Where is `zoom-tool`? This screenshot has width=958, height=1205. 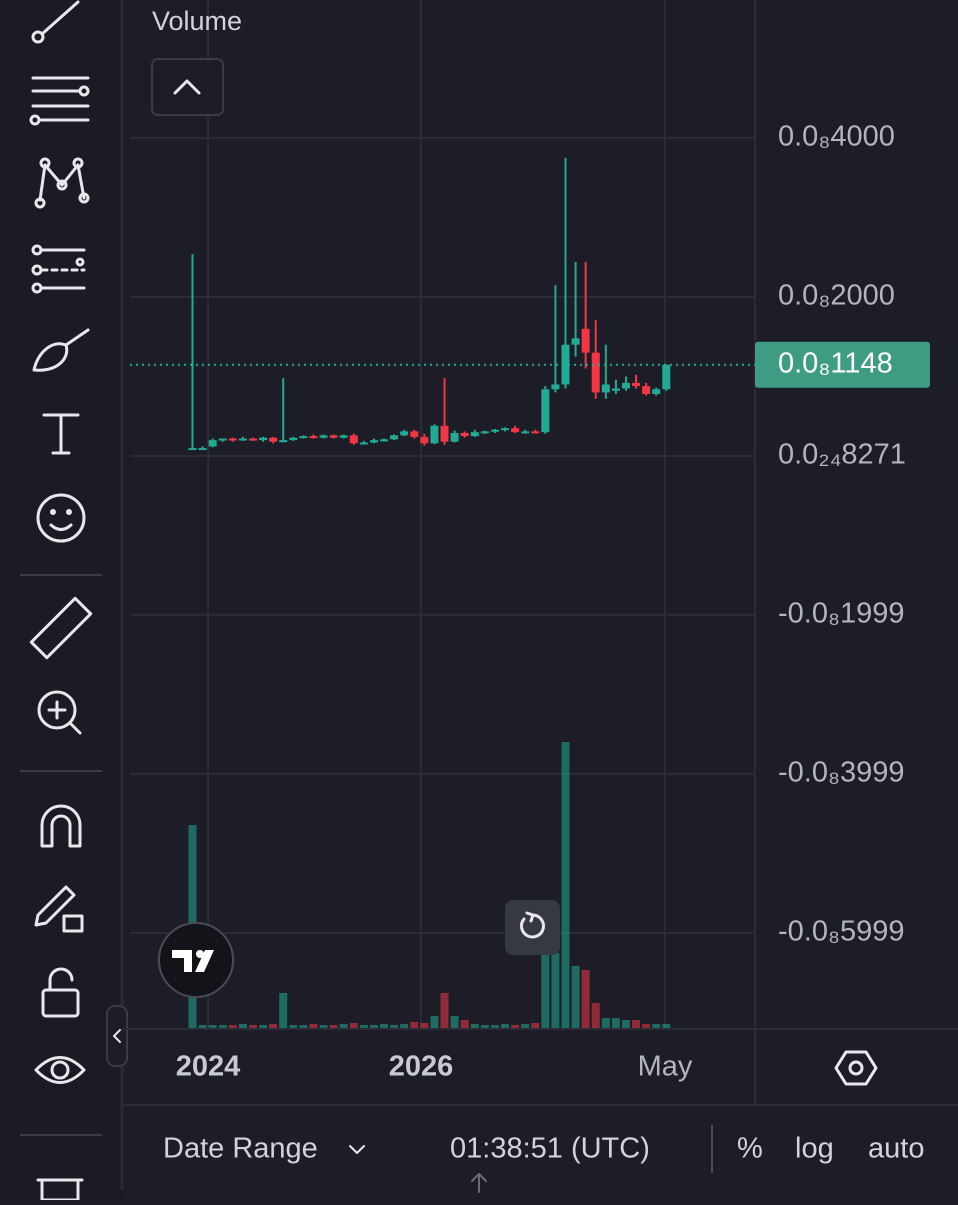 zoom-tool is located at coordinates (59, 712).